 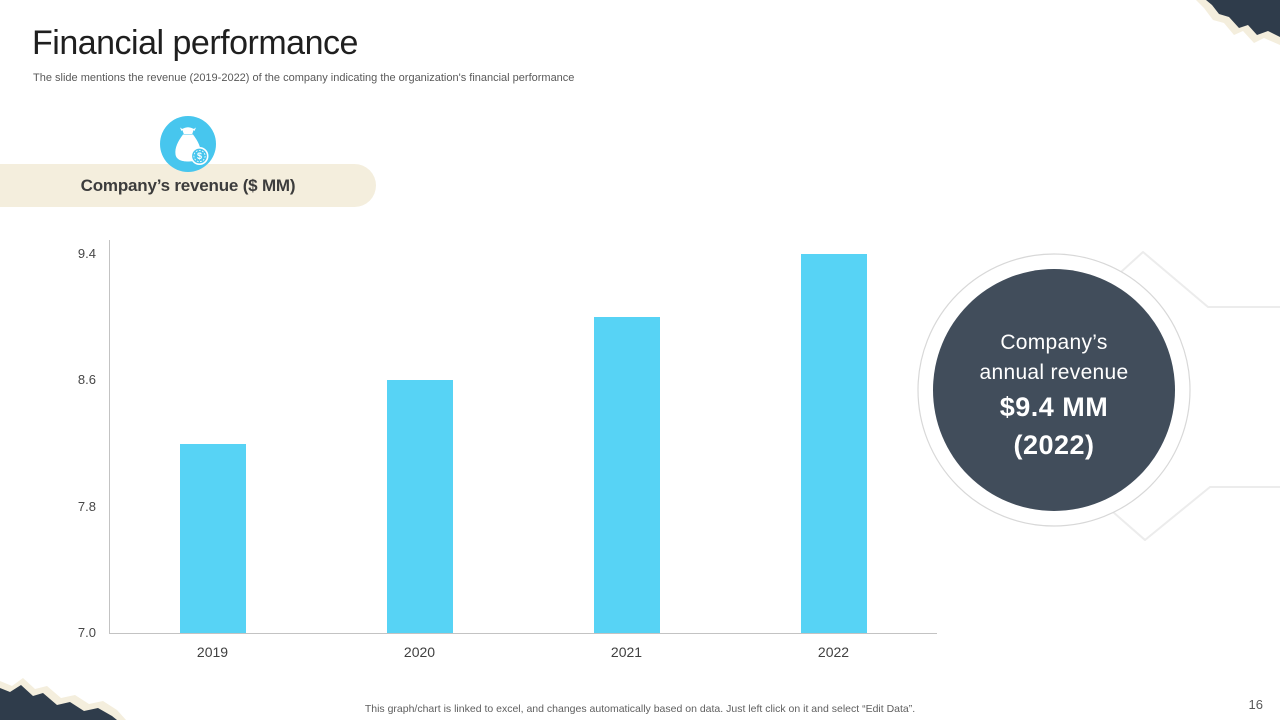 What do you see at coordinates (1054, 445) in the screenshot?
I see `callout-year: (2022)` at bounding box center [1054, 445].